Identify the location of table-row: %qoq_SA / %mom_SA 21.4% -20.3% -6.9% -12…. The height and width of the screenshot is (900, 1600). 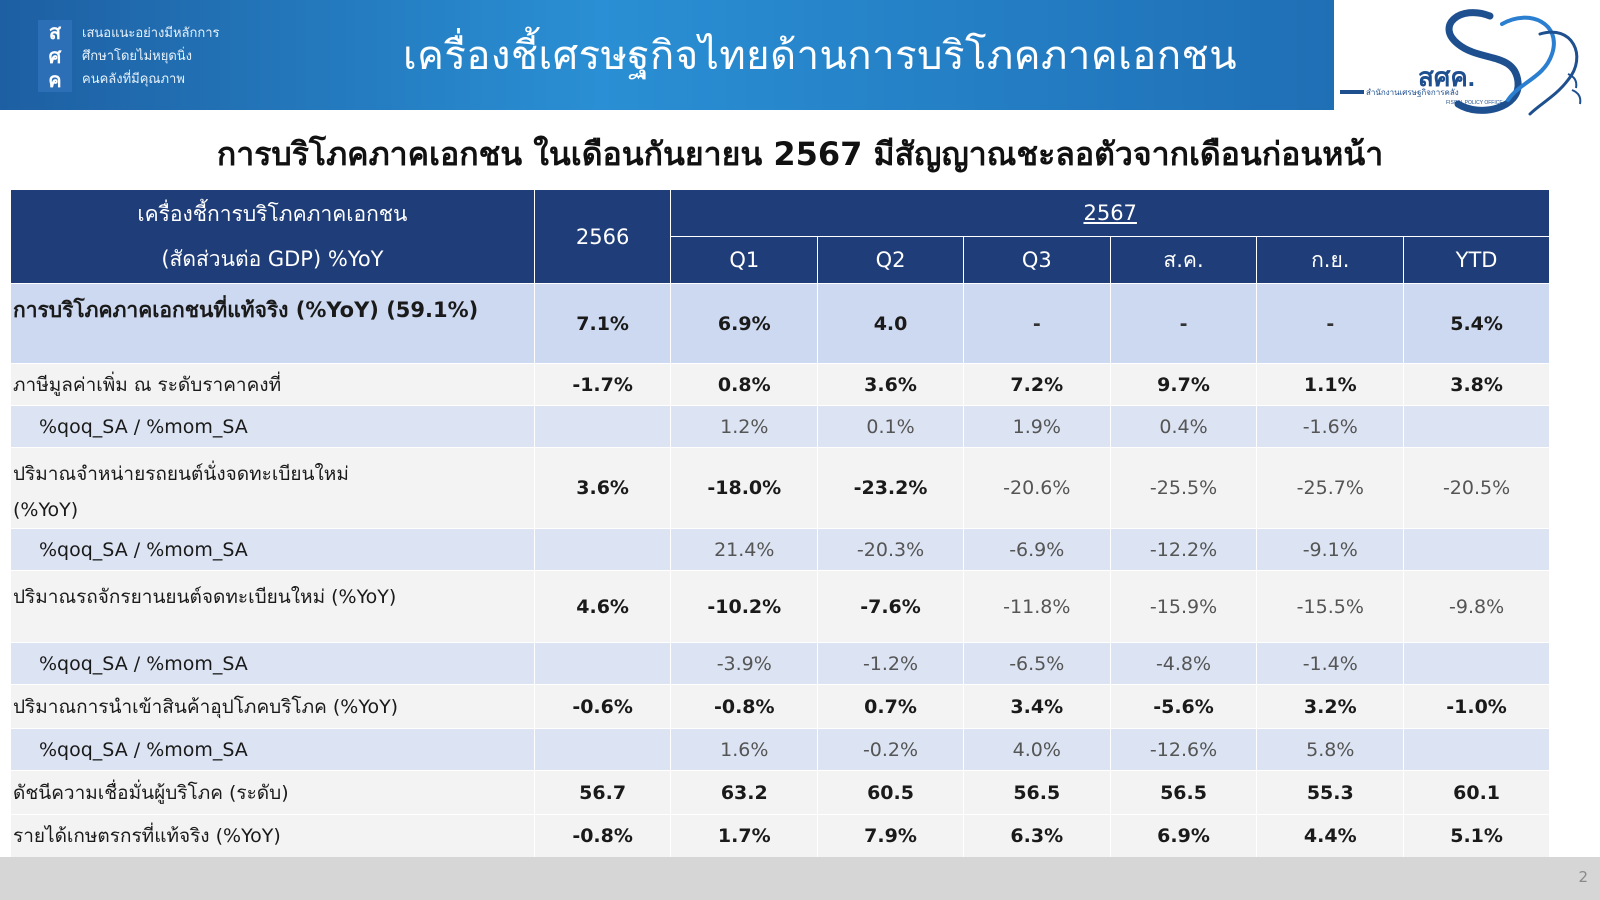
(780, 549).